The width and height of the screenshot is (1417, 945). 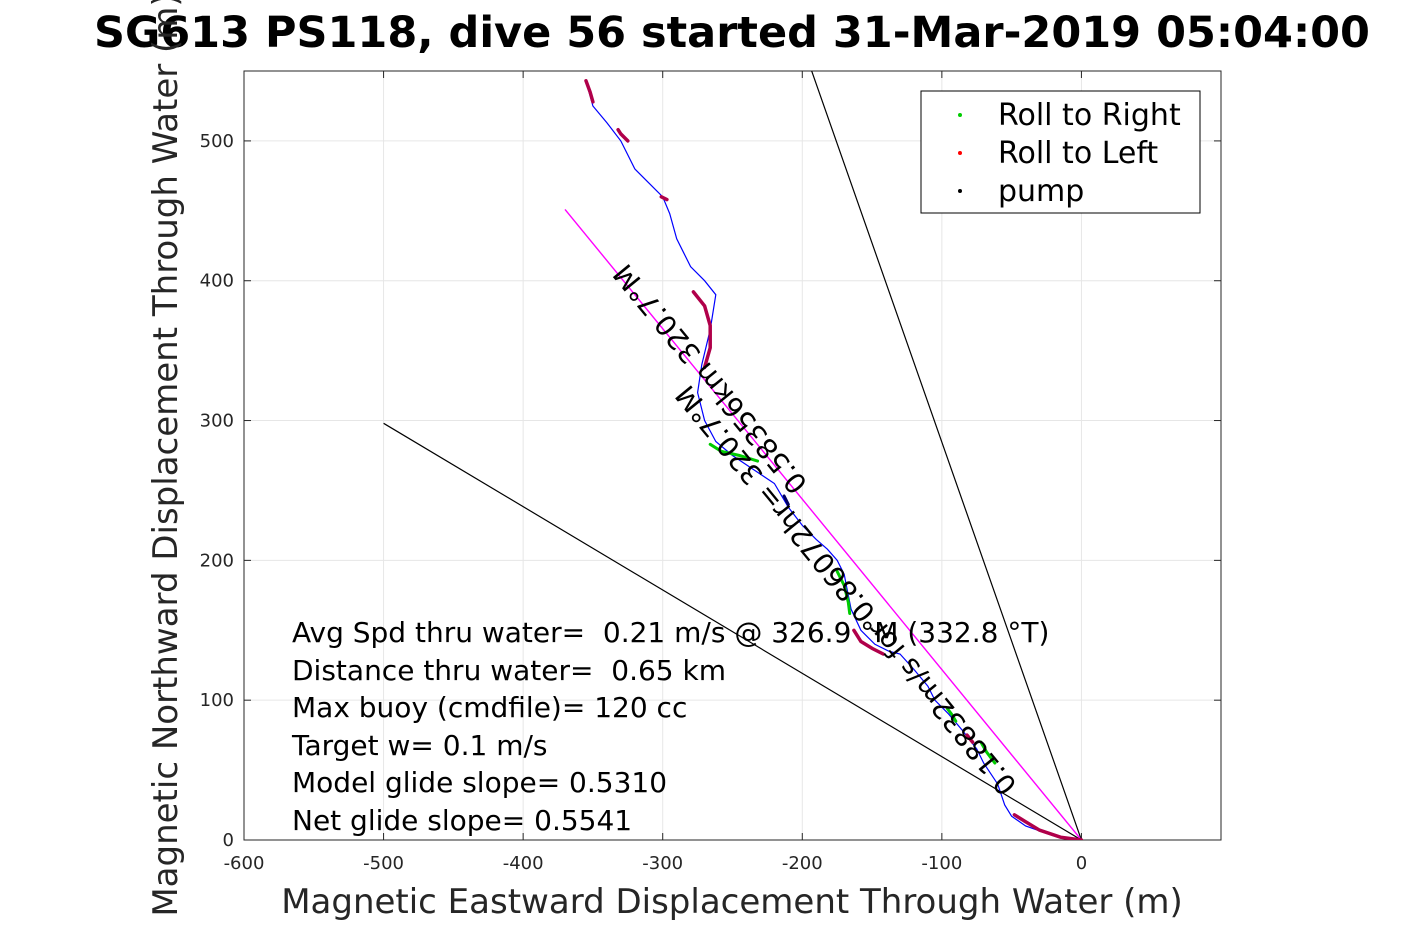 I want to click on annotation-max-buoy: Max buoy (cmdfile)= 120 cc, so click(x=489, y=707).